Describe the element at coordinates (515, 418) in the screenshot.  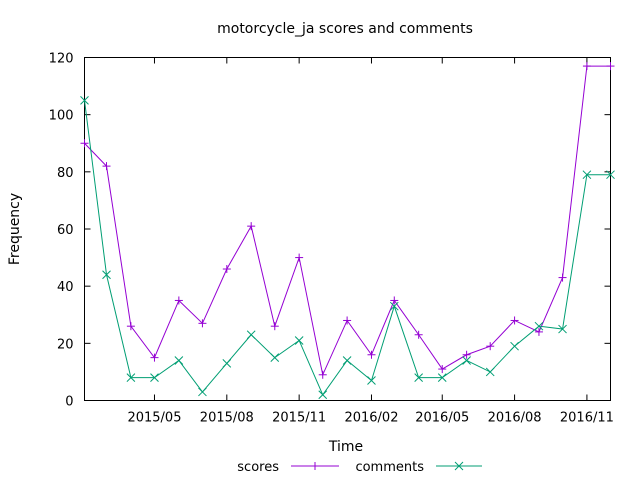
I see `x-tick-label: 2016/08` at that location.